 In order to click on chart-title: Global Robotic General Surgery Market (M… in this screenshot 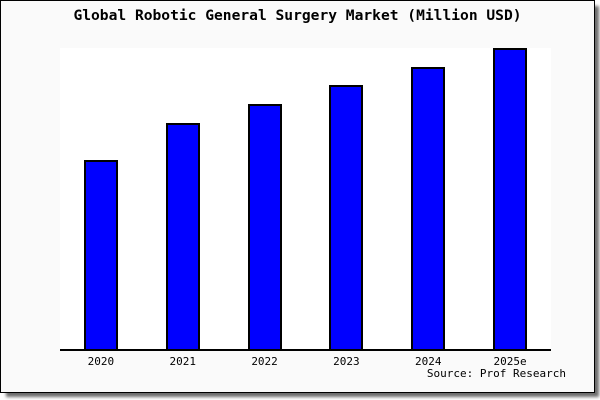, I will do `click(297, 15)`.